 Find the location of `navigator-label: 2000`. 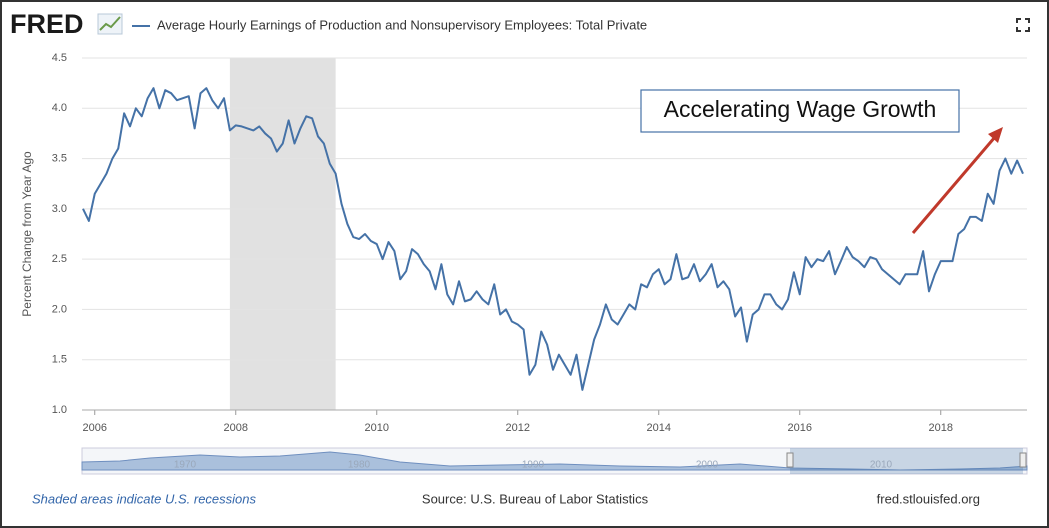

navigator-label: 2000 is located at coordinates (707, 465).